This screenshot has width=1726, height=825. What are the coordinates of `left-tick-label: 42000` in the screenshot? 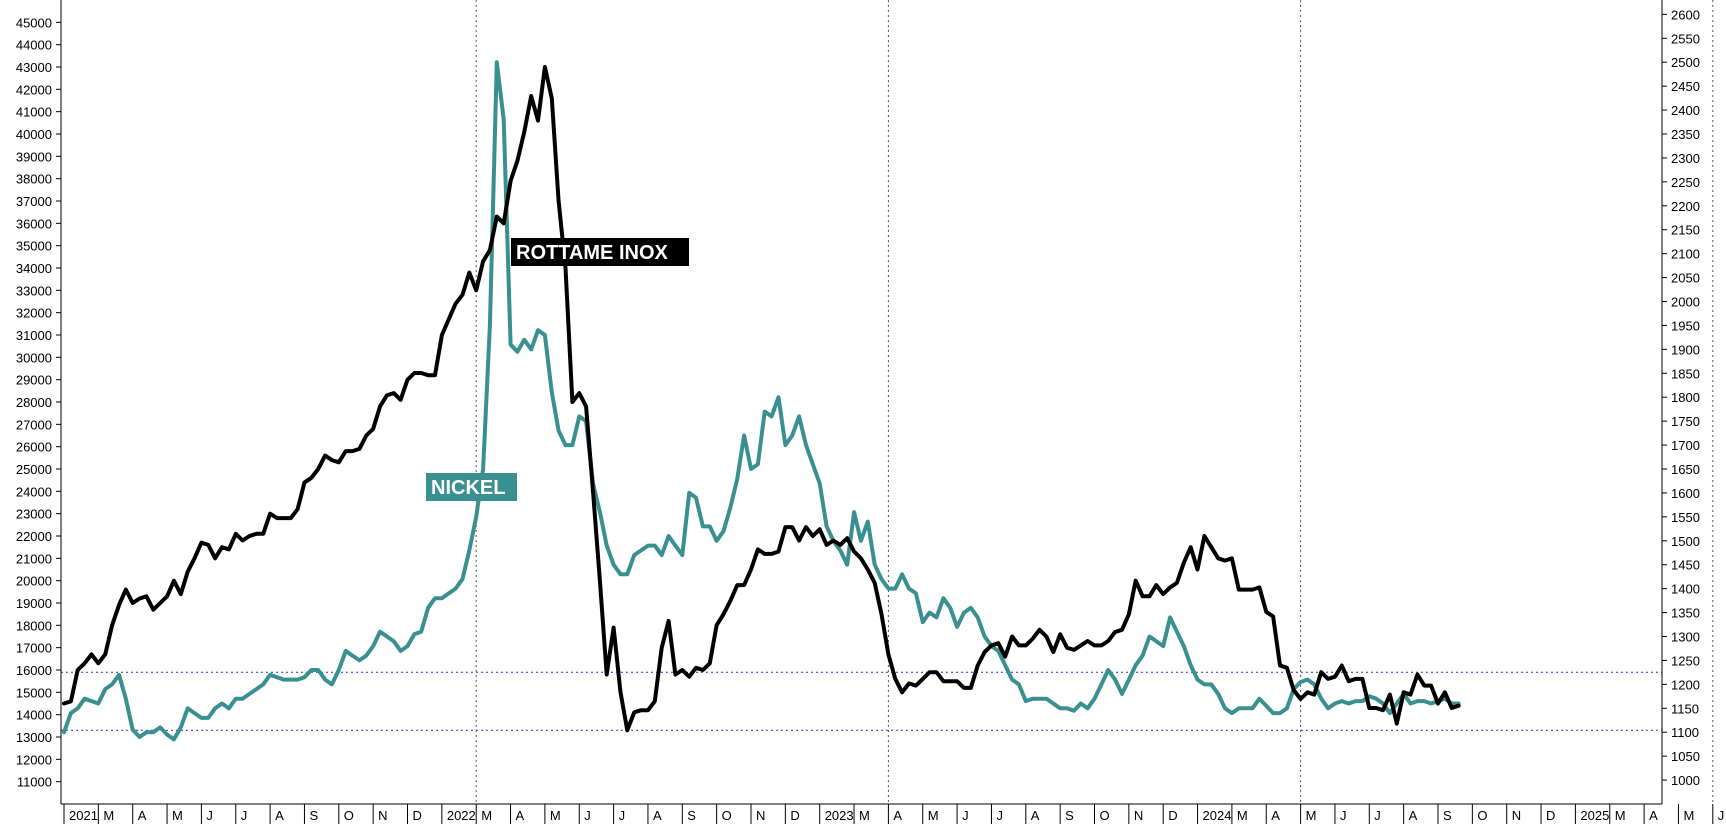 It's located at (34, 89).